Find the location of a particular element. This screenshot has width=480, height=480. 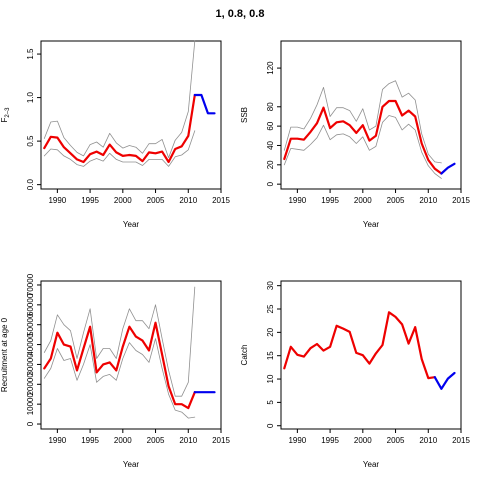

y-axis-label-main: SSB is located at coordinates (244, 115).